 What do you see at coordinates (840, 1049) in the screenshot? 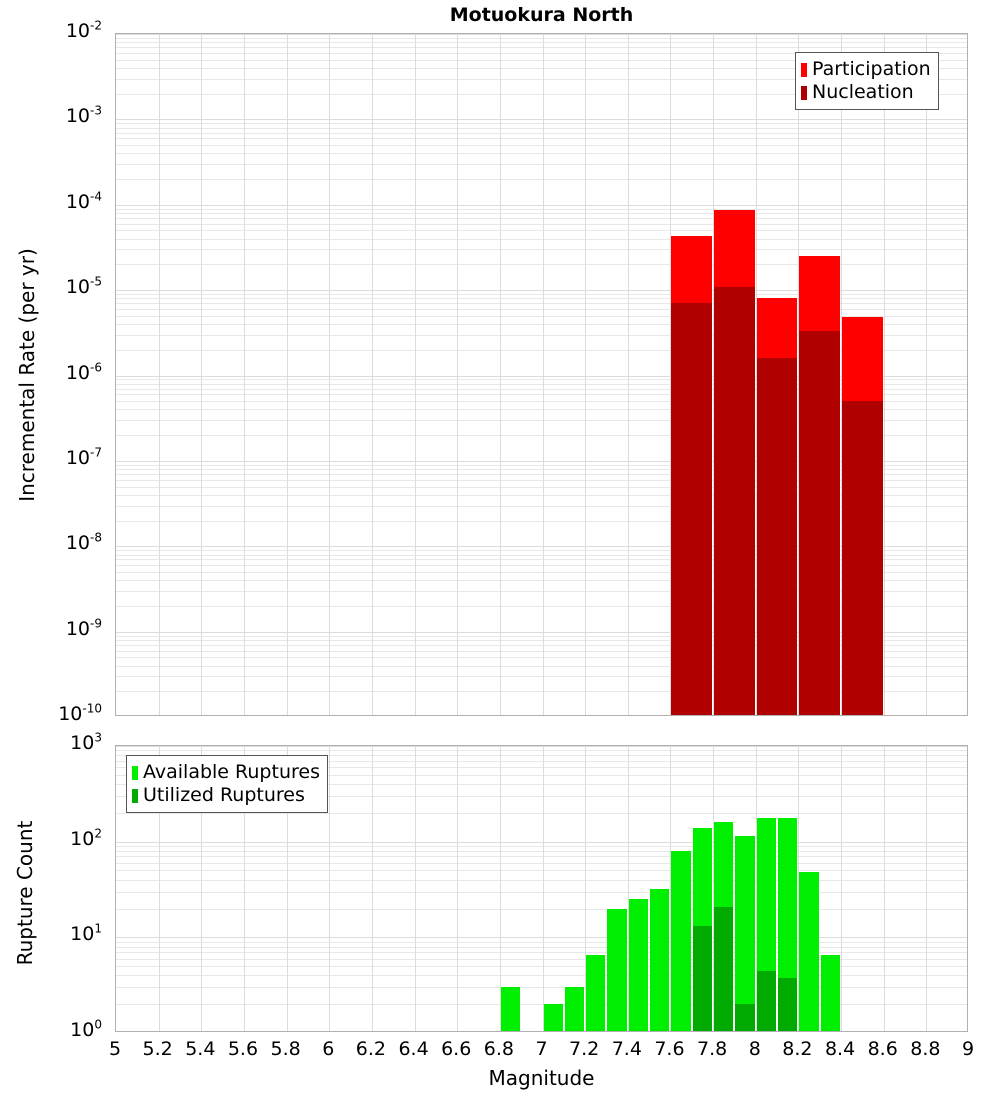
I see `x-axis-tick-label: 8.4` at bounding box center [840, 1049].